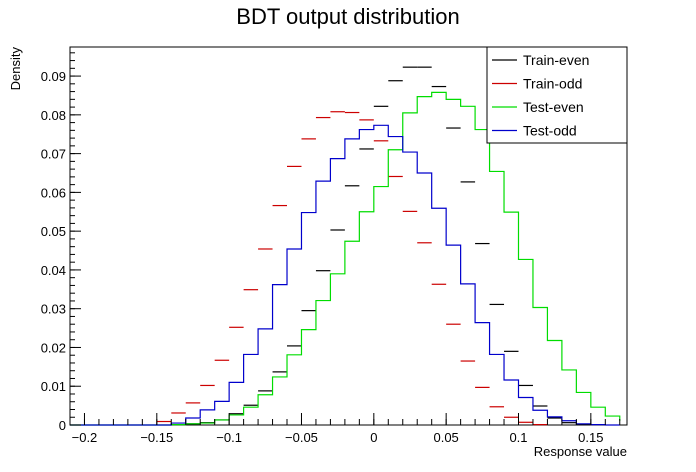  Describe the element at coordinates (301, 437) in the screenshot. I see `x-tick-label: −0.05` at that location.